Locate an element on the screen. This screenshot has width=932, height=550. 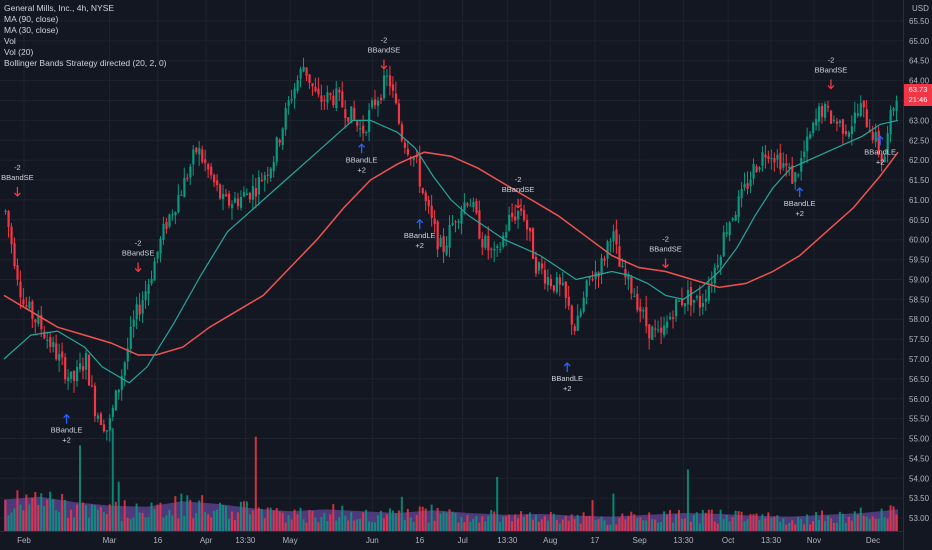
legend-vol: Vol is located at coordinates (10, 41).